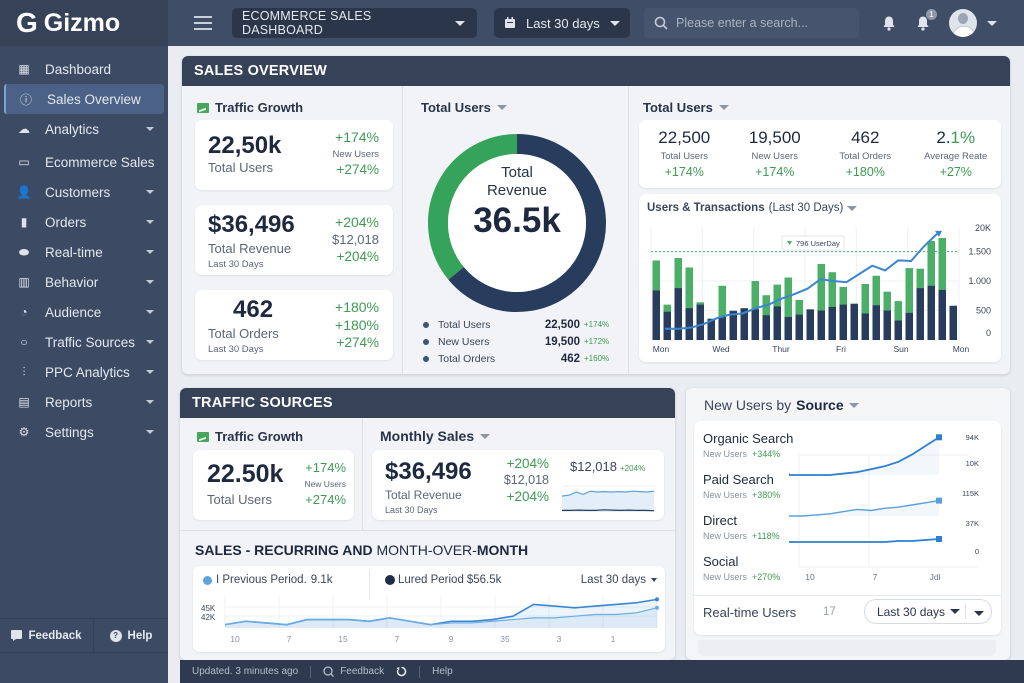 The width and height of the screenshot is (1024, 683). I want to click on sidebar-item-audience: ◔ Audience, so click(84, 312).